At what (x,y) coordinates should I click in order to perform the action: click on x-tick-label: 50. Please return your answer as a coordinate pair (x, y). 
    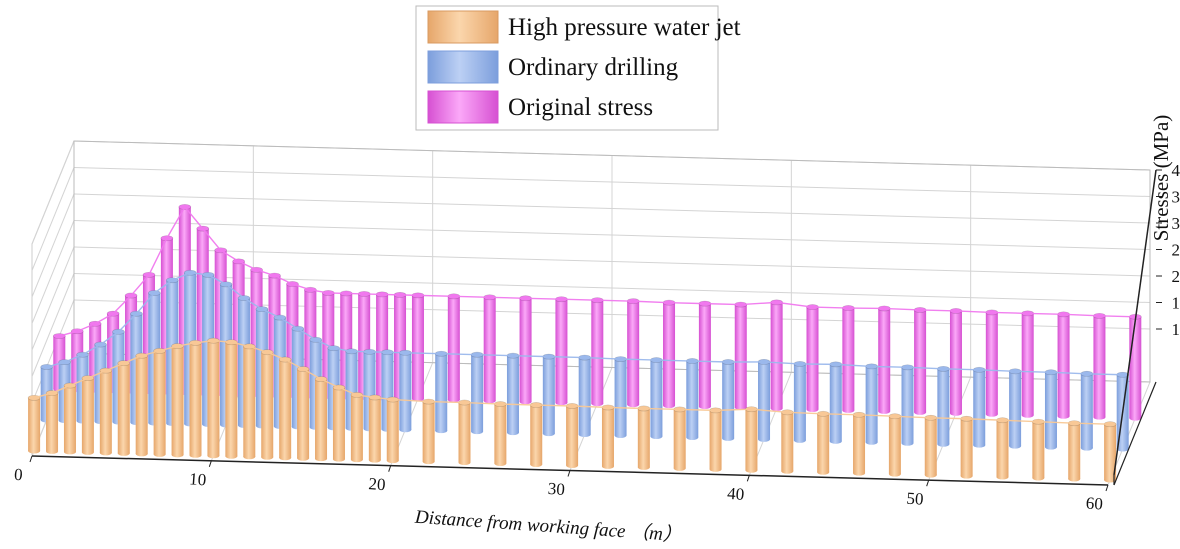
    Looking at the image, I should click on (915, 499).